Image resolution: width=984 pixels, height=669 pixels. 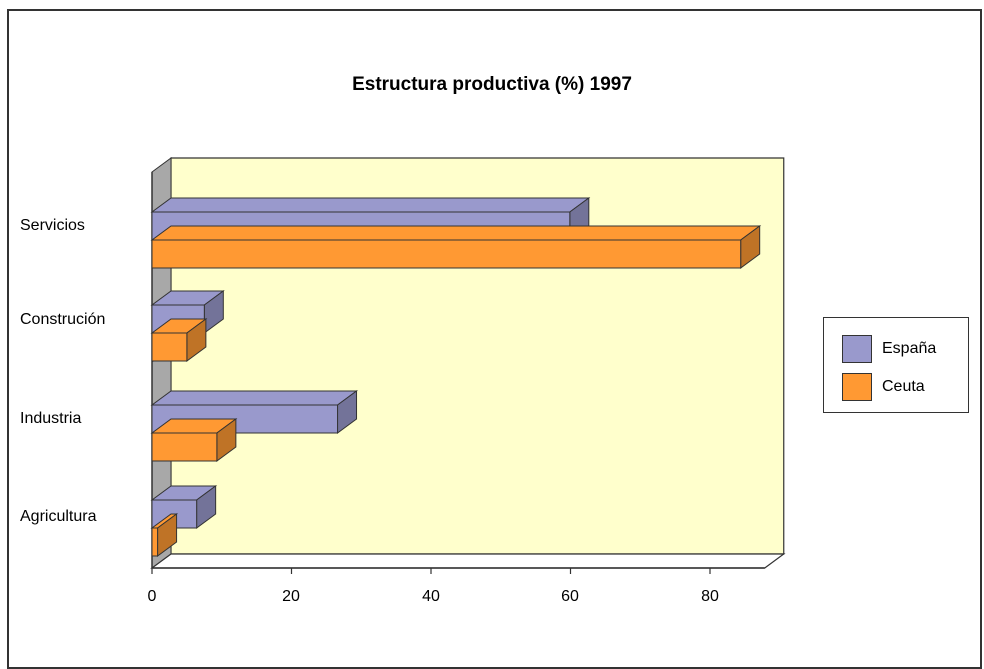 What do you see at coordinates (58, 516) in the screenshot?
I see `category-label-agricultura: Agricultura` at bounding box center [58, 516].